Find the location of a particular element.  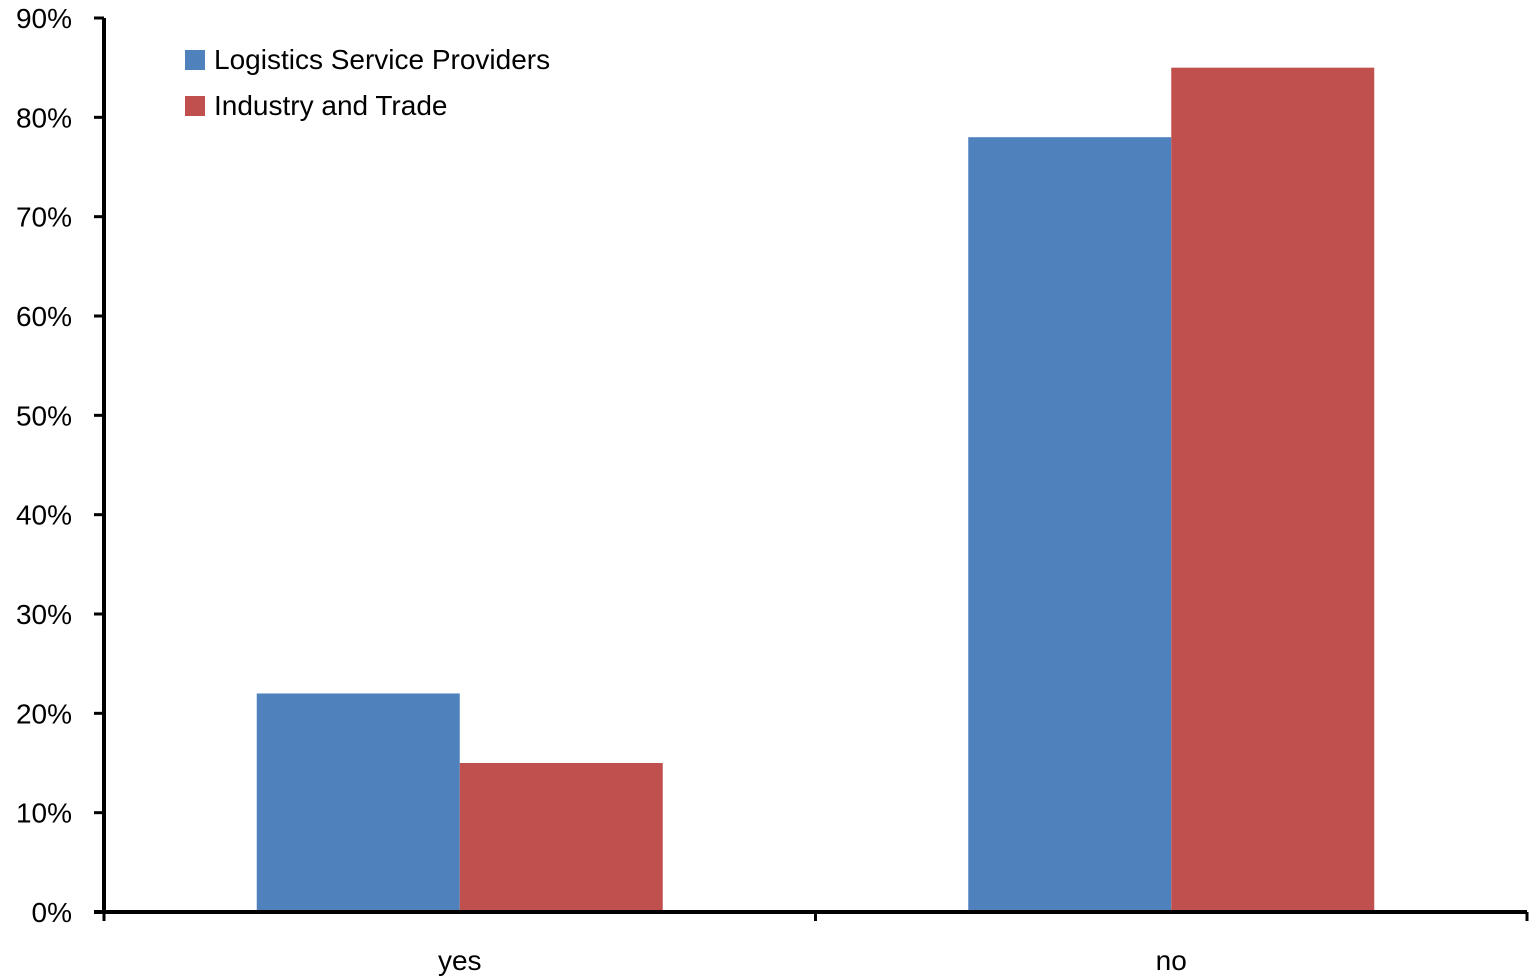

y-tick-label: 30% is located at coordinates (44, 614).